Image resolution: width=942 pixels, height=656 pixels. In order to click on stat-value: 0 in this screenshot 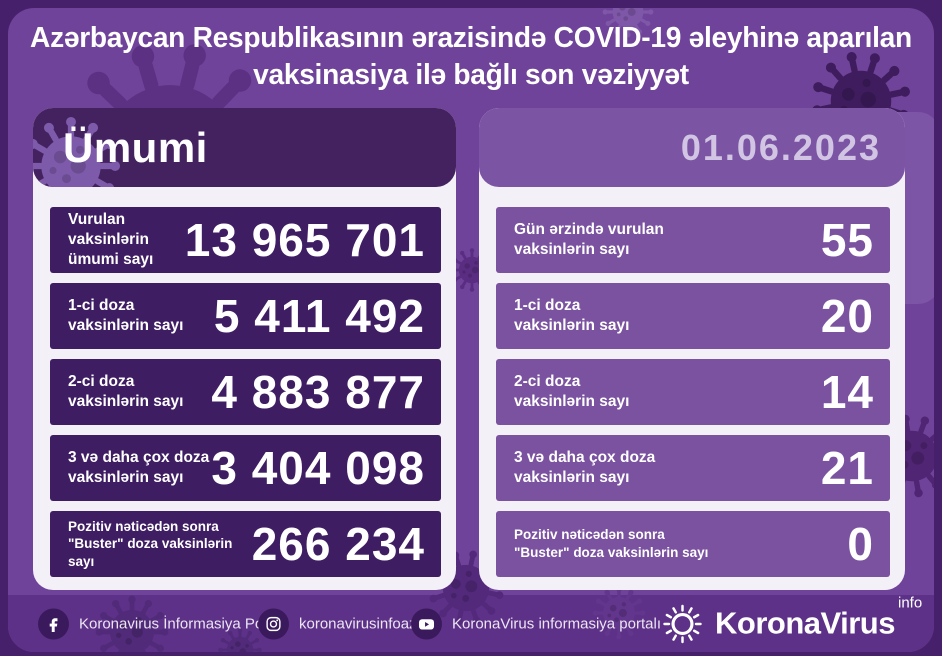, I will do `click(860, 544)`.